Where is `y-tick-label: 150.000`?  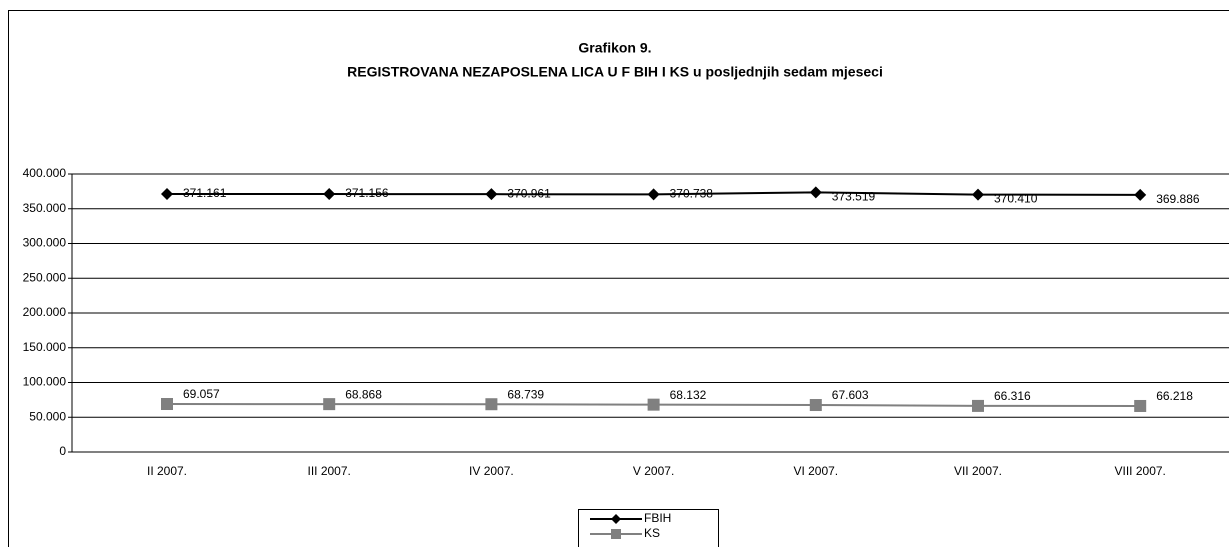
y-tick-label: 150.000 is located at coordinates (45, 347).